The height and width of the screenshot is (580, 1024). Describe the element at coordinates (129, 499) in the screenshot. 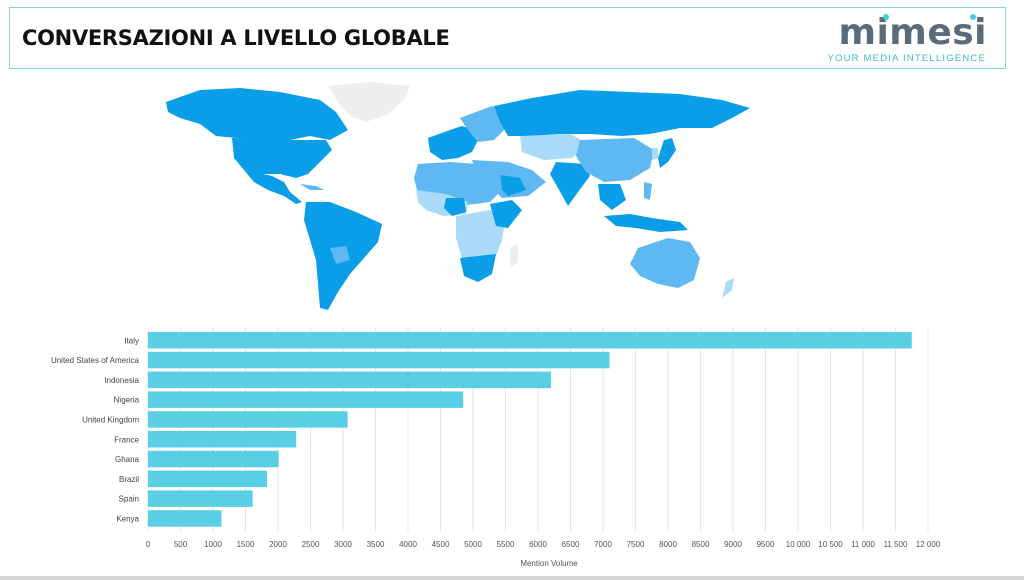

I see `category-label: Spain` at that location.